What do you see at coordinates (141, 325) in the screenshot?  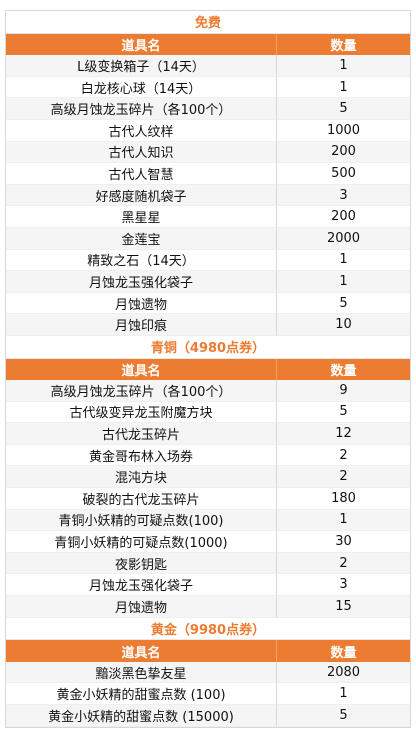 I see `item-name-cell: 月蚀印痕` at bounding box center [141, 325].